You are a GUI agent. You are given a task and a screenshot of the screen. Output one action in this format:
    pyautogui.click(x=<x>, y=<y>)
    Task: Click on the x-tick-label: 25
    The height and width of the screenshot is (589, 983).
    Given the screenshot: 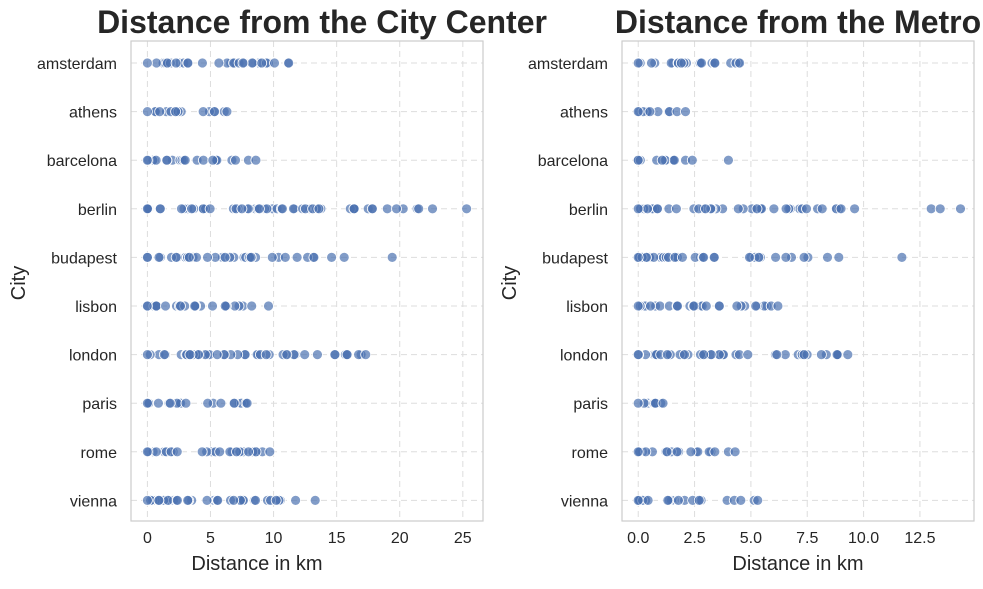 What is the action you would take?
    pyautogui.click(x=463, y=538)
    